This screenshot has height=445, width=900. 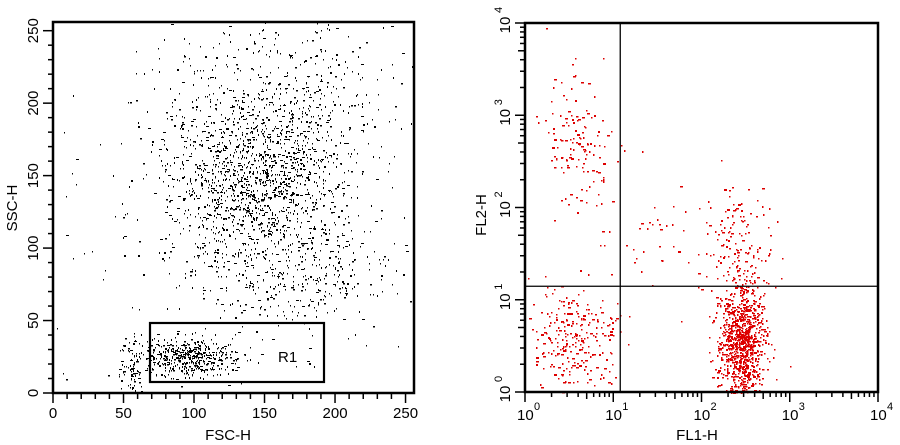 What do you see at coordinates (625, 407) in the screenshot?
I see `x-decade-exponent: 1` at bounding box center [625, 407].